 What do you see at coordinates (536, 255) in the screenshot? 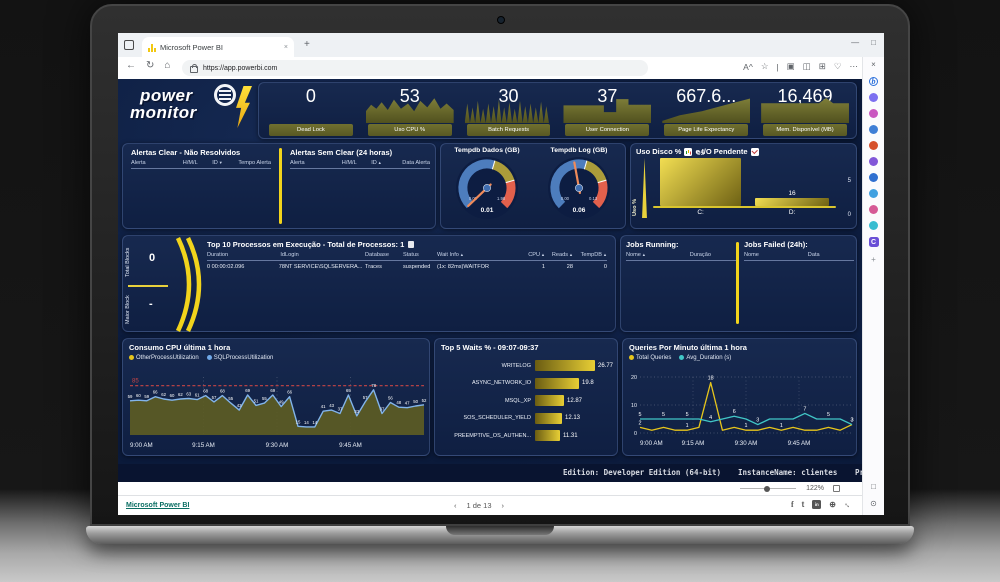
I see `column-header-cpu: CPU▲` at bounding box center [536, 255].